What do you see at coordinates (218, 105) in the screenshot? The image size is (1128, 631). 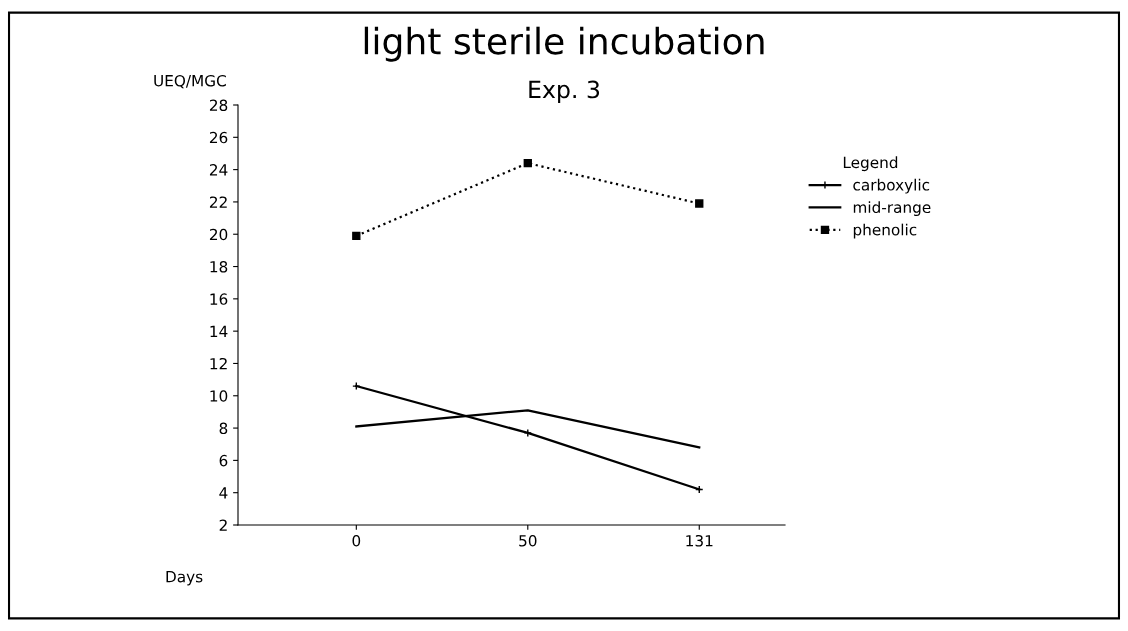 I see `y-tick-label: 28` at bounding box center [218, 105].